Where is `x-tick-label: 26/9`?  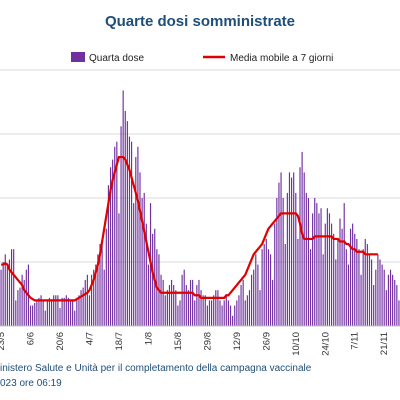
x-tick-label: 26/9 is located at coordinates (266, 341).